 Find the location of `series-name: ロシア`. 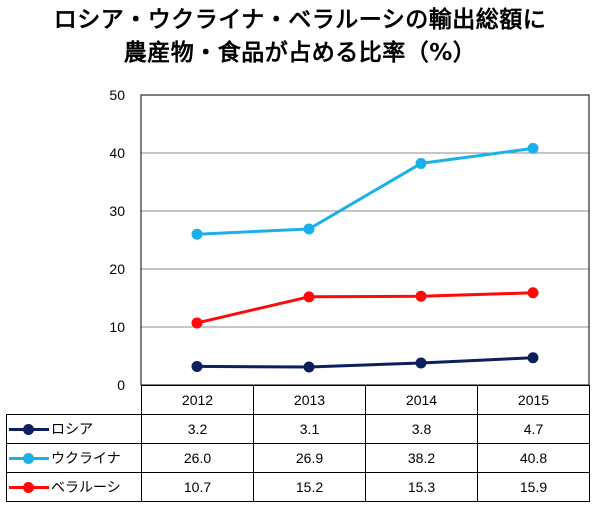

series-name: ロシア is located at coordinates (72, 430).